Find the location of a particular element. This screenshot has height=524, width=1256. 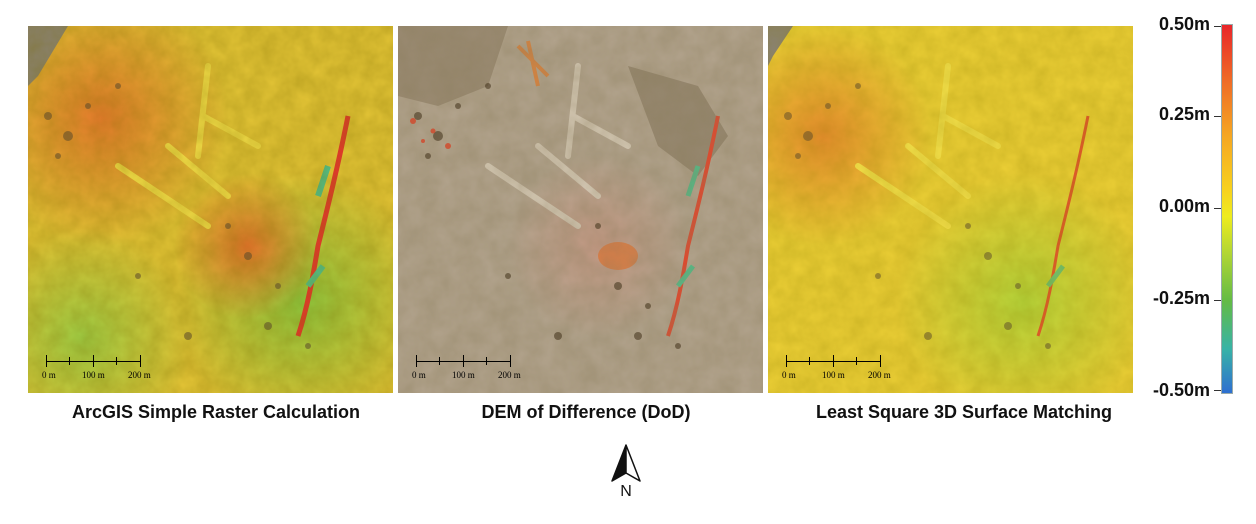

caption-lsm: Least Square 3D Surface Matching is located at coordinates (964, 412).